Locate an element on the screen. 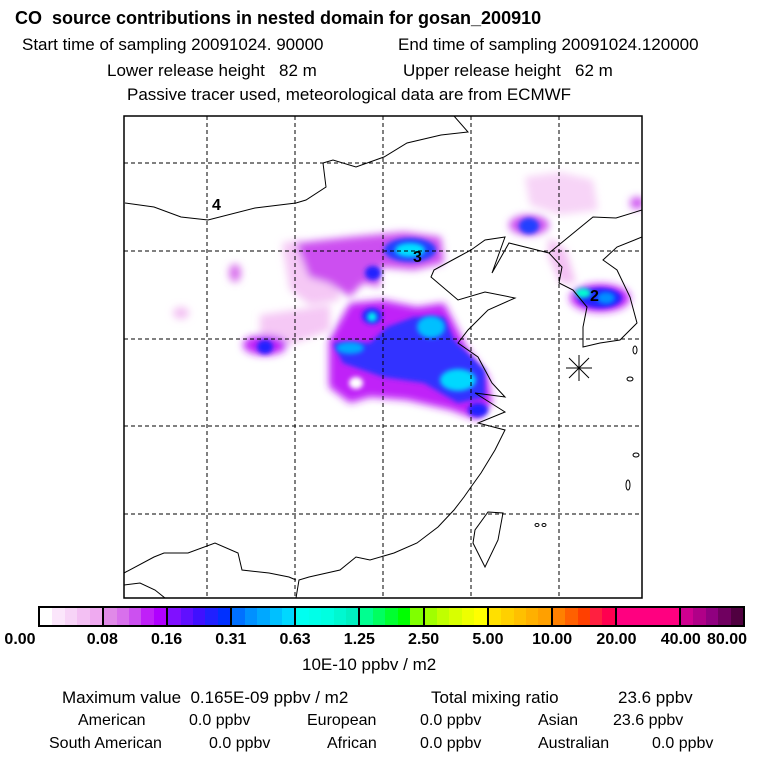 This screenshot has height=768, width=768. colorbar-tick-label: 10.00 is located at coordinates (552, 639).